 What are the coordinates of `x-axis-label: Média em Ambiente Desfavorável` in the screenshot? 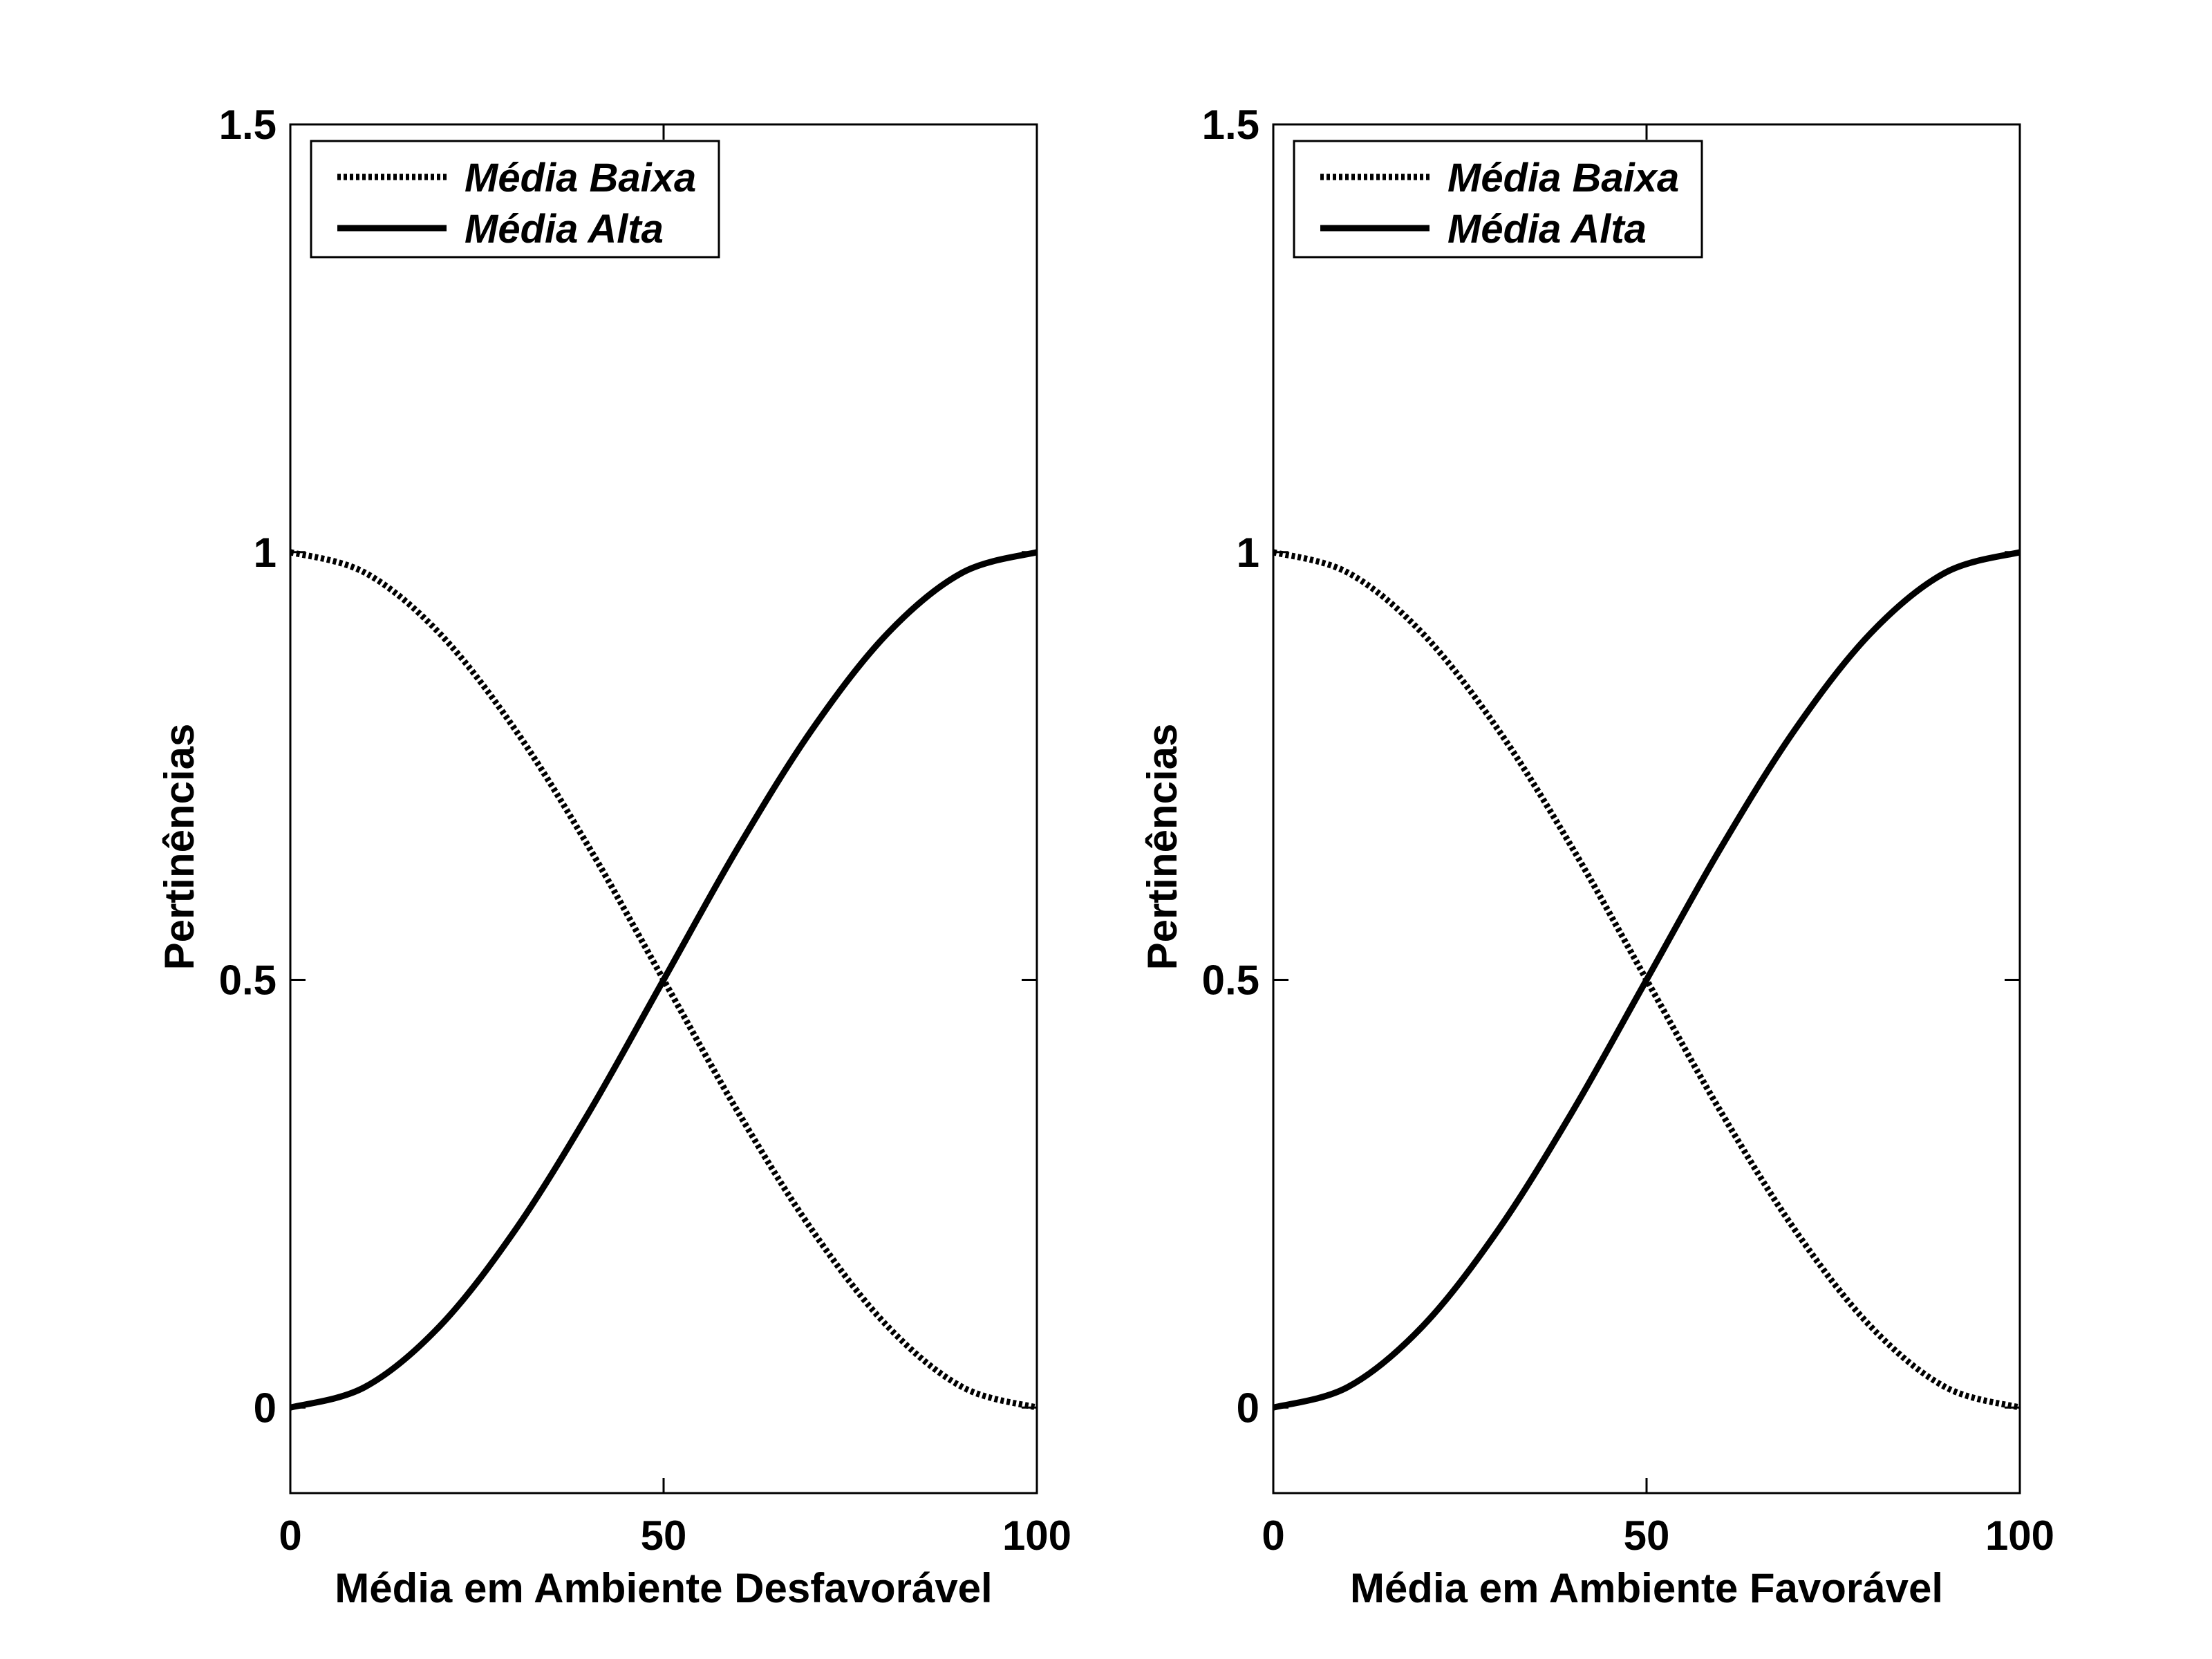 It's located at (663, 1588).